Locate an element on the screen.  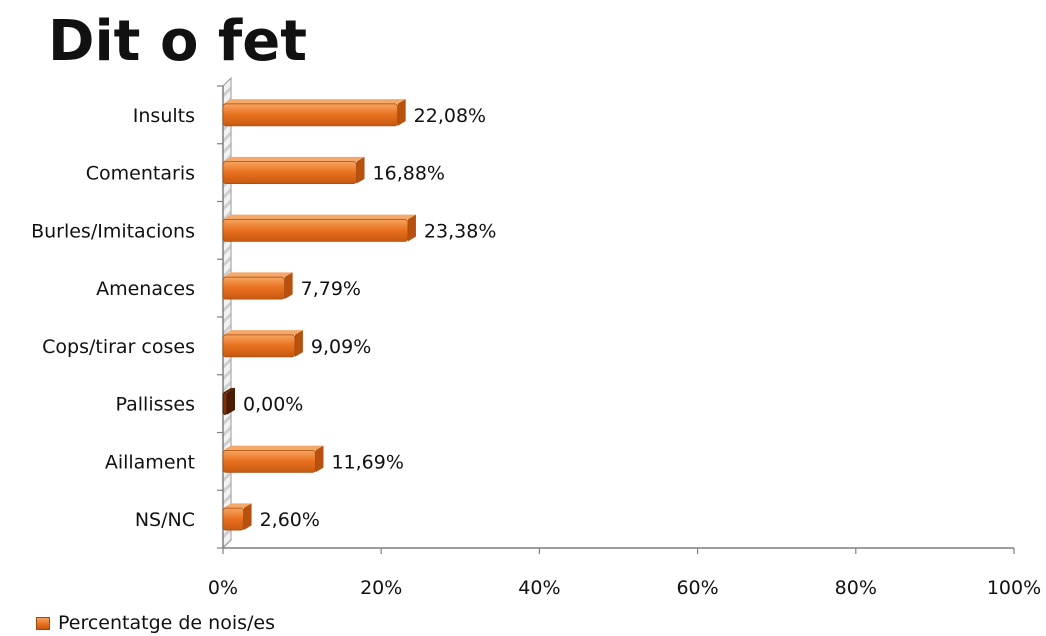
data-label: 0,00% is located at coordinates (273, 405).